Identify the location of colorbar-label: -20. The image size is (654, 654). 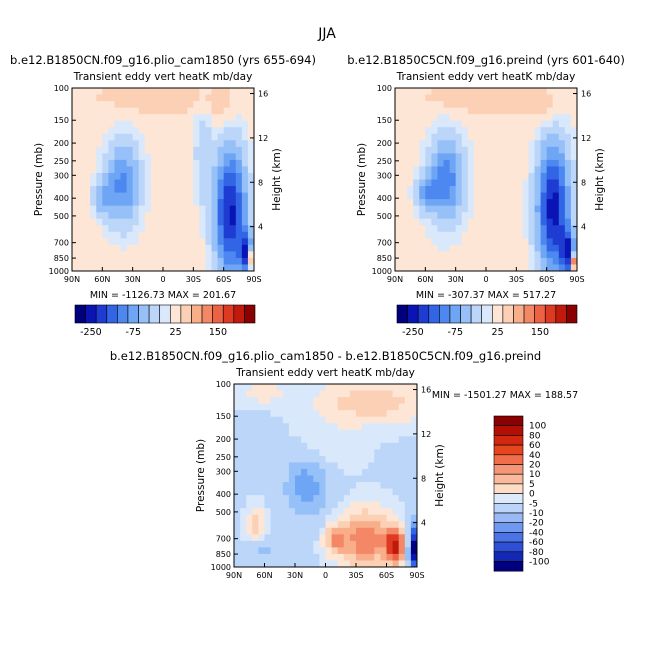
(536, 524).